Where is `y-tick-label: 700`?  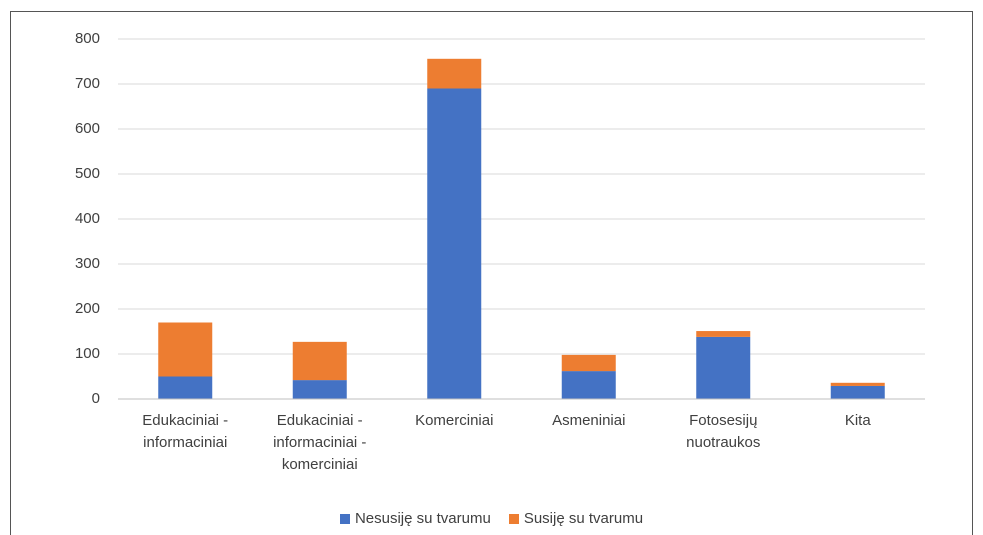
y-tick-label: 700 is located at coordinates (87, 83).